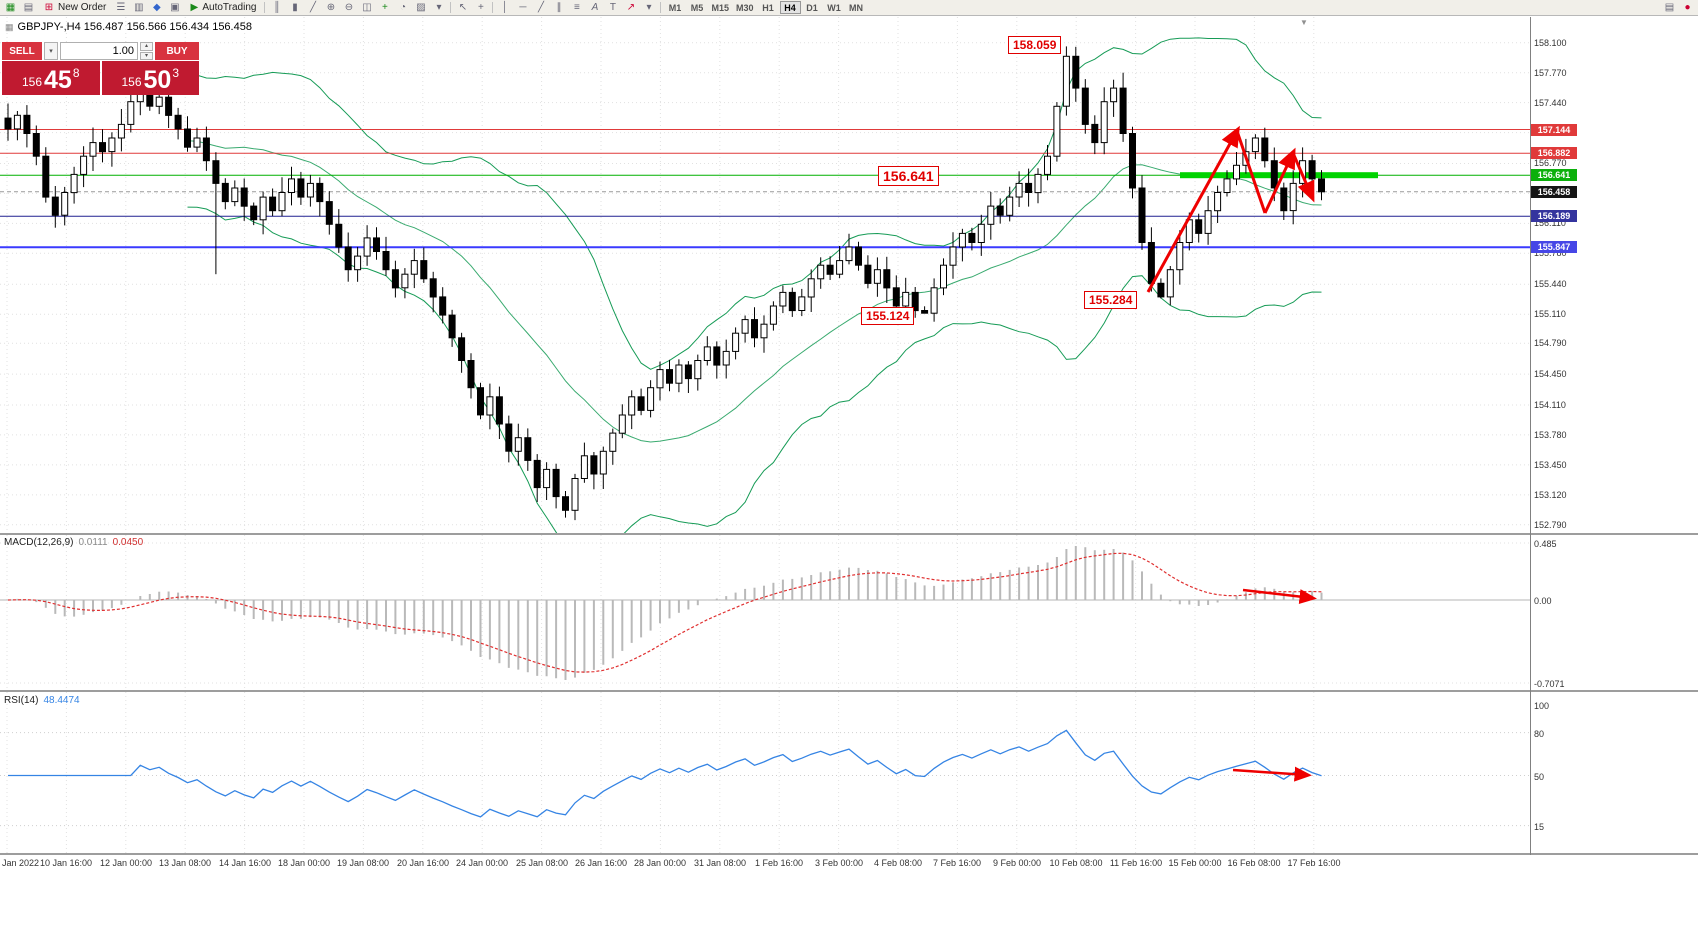  I want to click on candlestick-chart-icon: ▮, so click(295, 7).